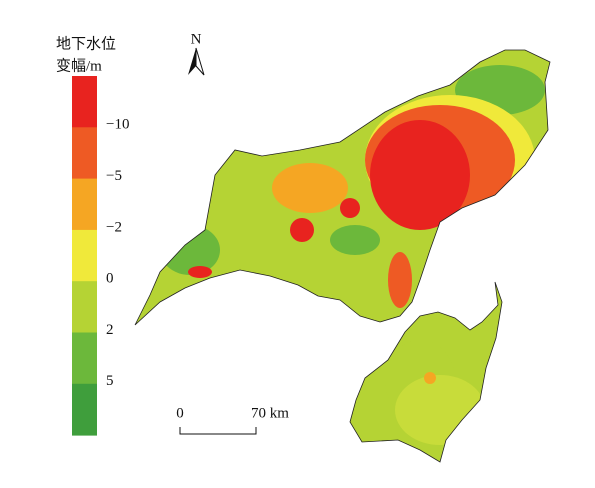  What do you see at coordinates (110, 381) in the screenshot?
I see `legend-label: 5` at bounding box center [110, 381].